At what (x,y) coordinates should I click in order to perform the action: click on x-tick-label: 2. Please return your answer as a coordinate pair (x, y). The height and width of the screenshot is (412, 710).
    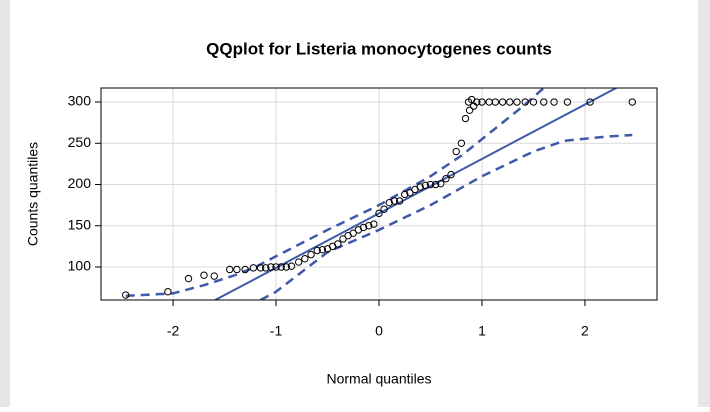
    Looking at the image, I should click on (585, 331).